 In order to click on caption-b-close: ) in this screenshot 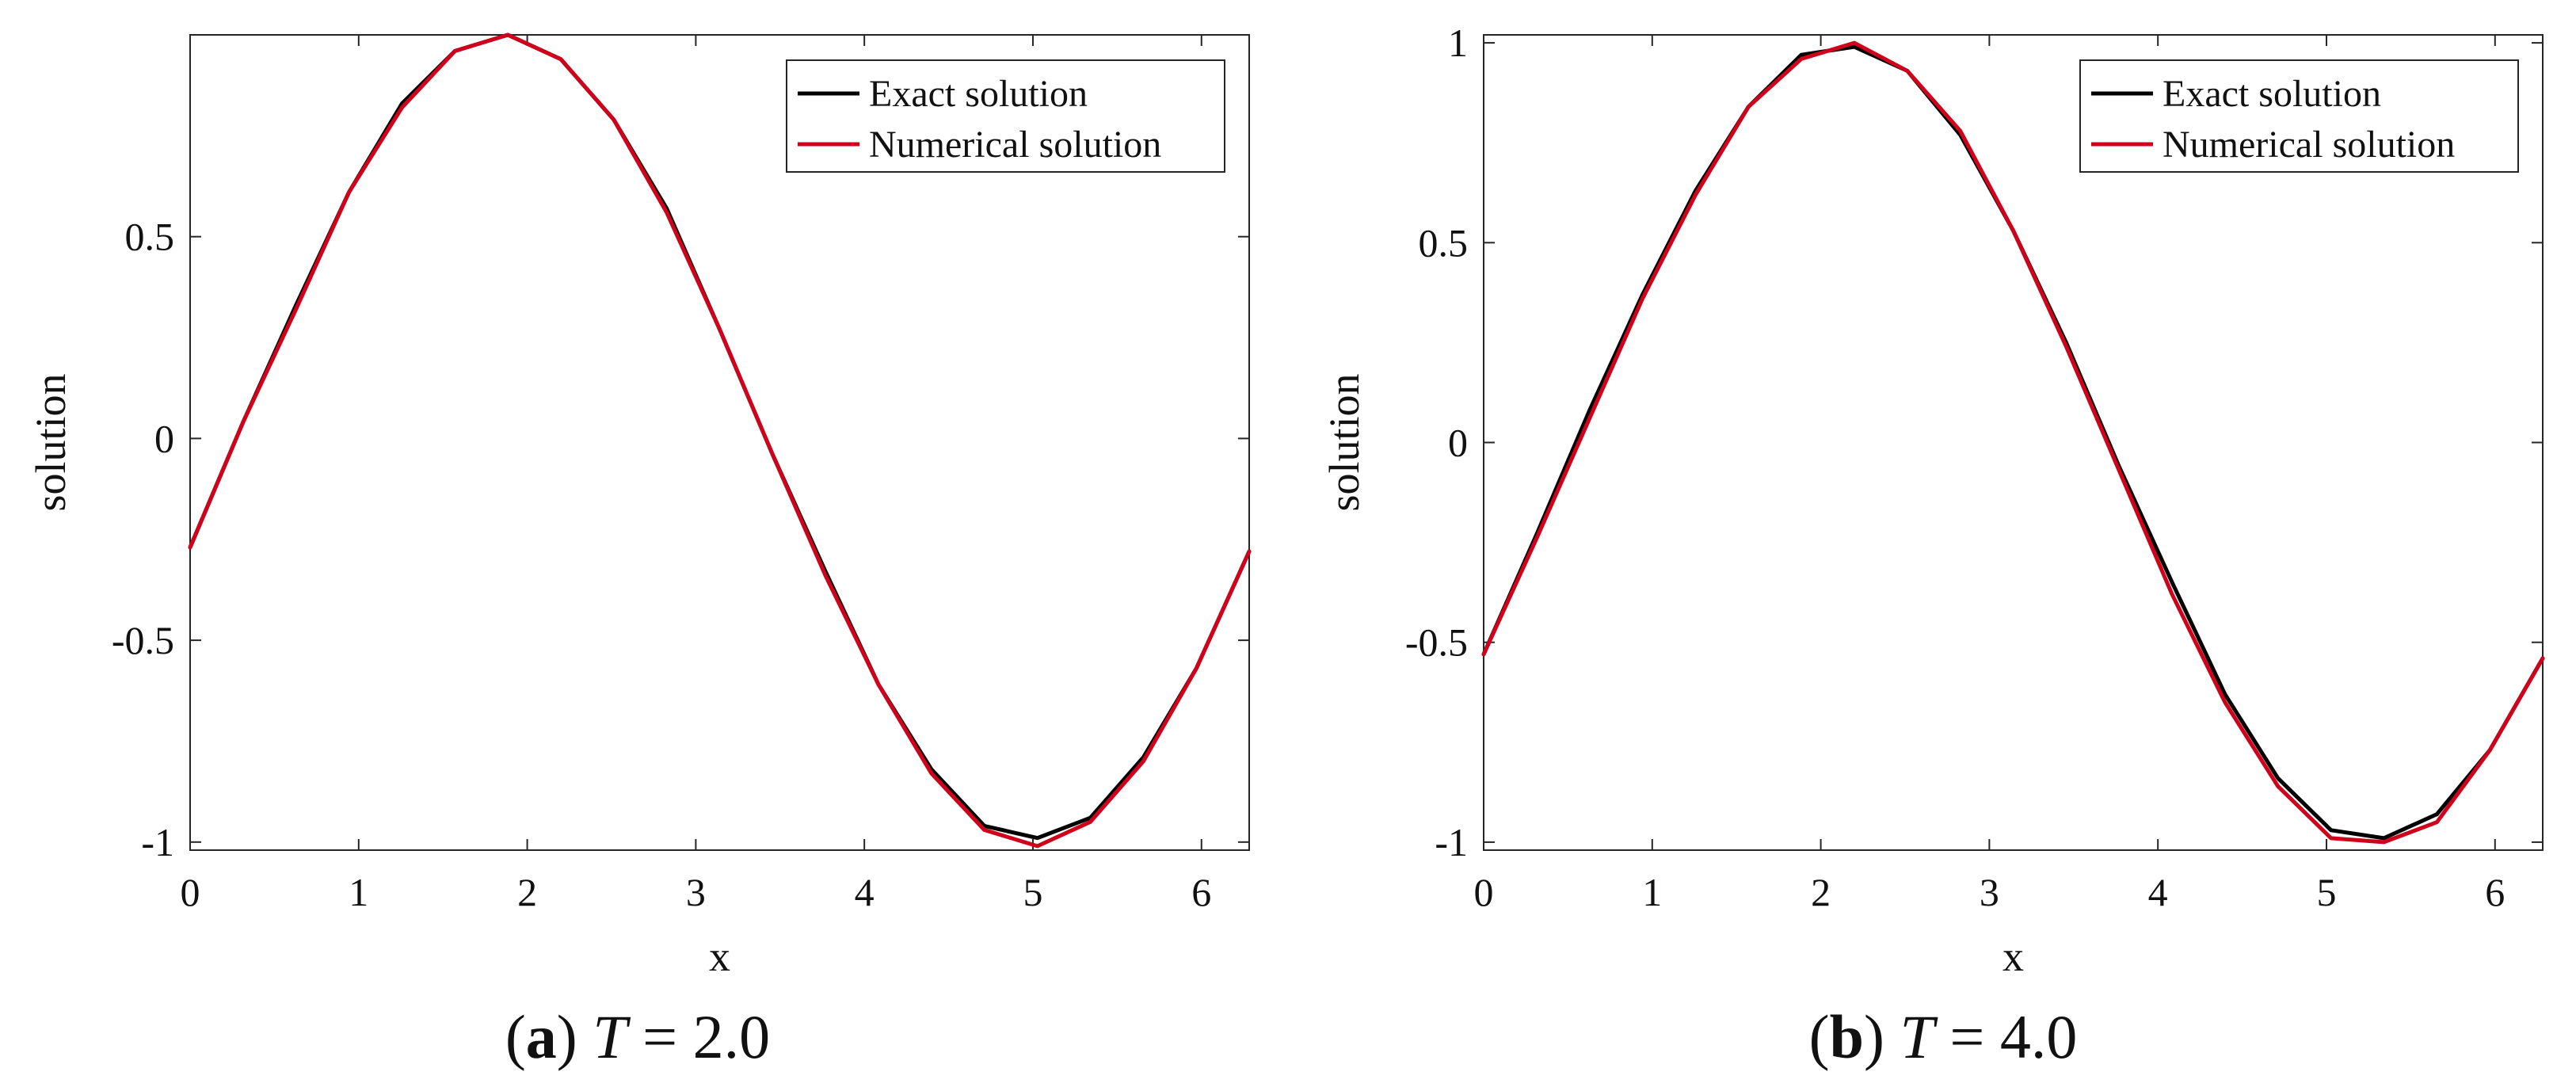, I will do `click(1882, 1037)`.